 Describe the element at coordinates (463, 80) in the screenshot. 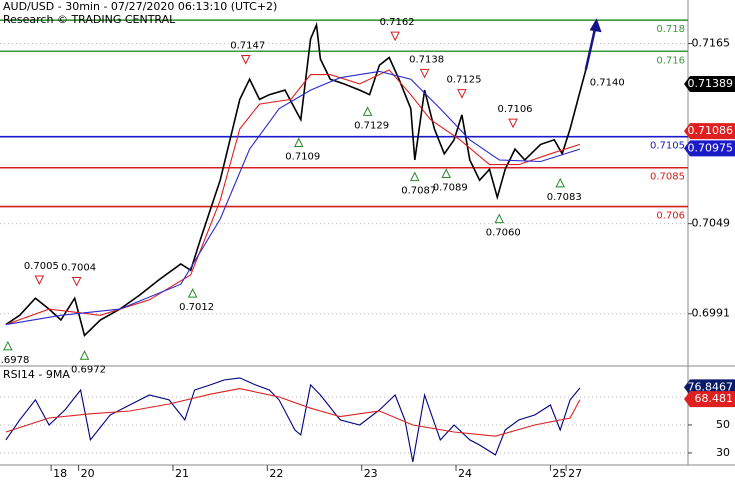

I see `pivot-label: 0.7125` at that location.